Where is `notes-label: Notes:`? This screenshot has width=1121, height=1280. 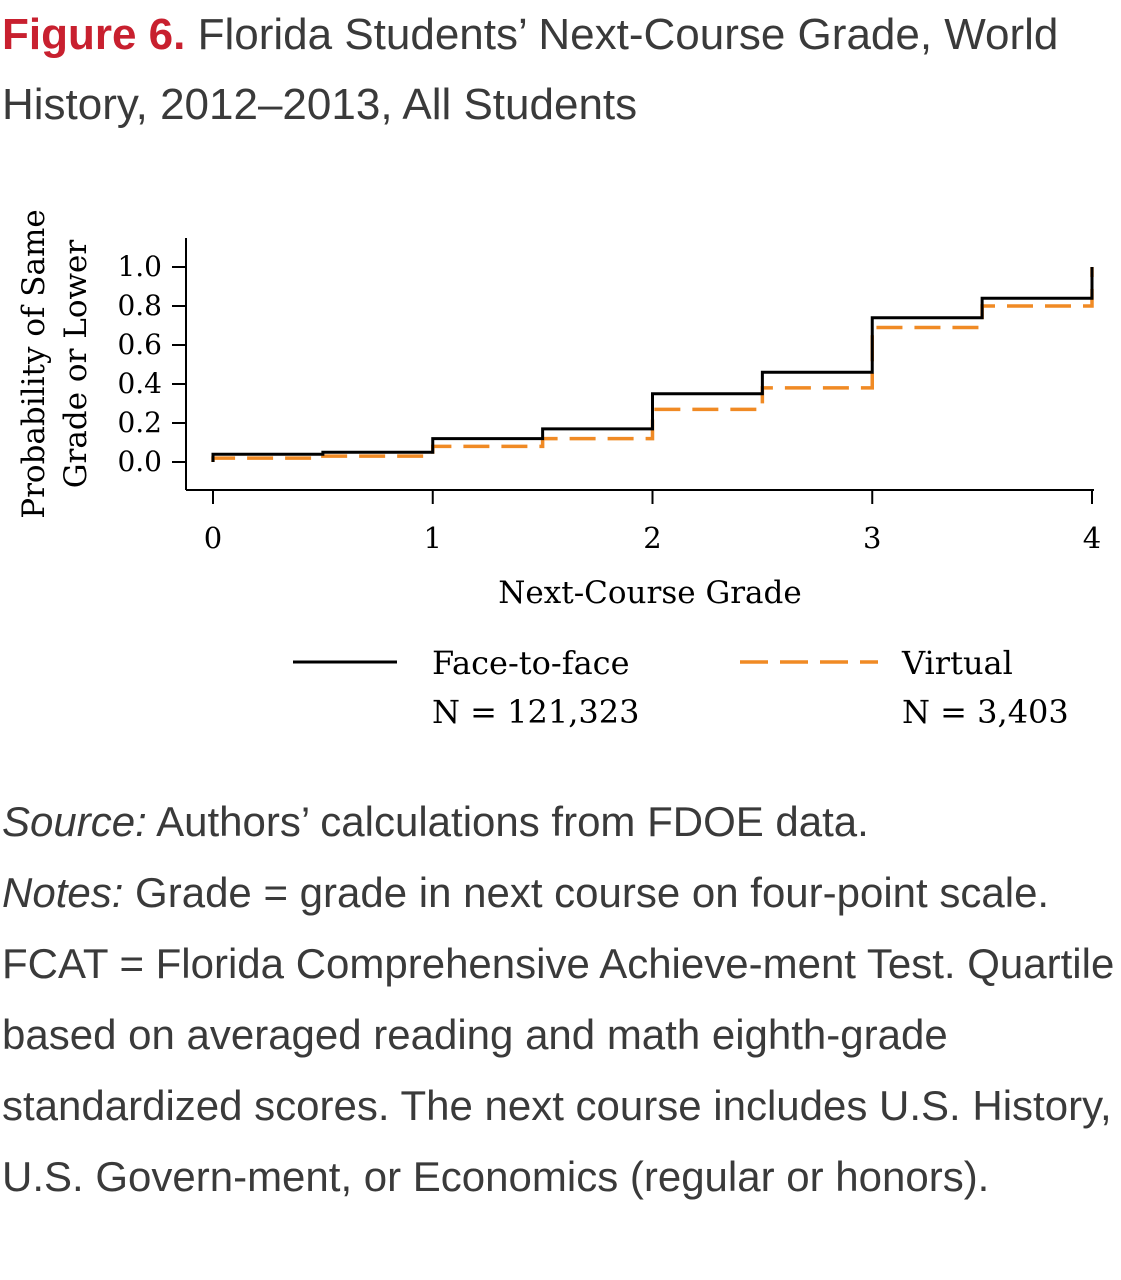 notes-label: Notes: is located at coordinates (63, 892).